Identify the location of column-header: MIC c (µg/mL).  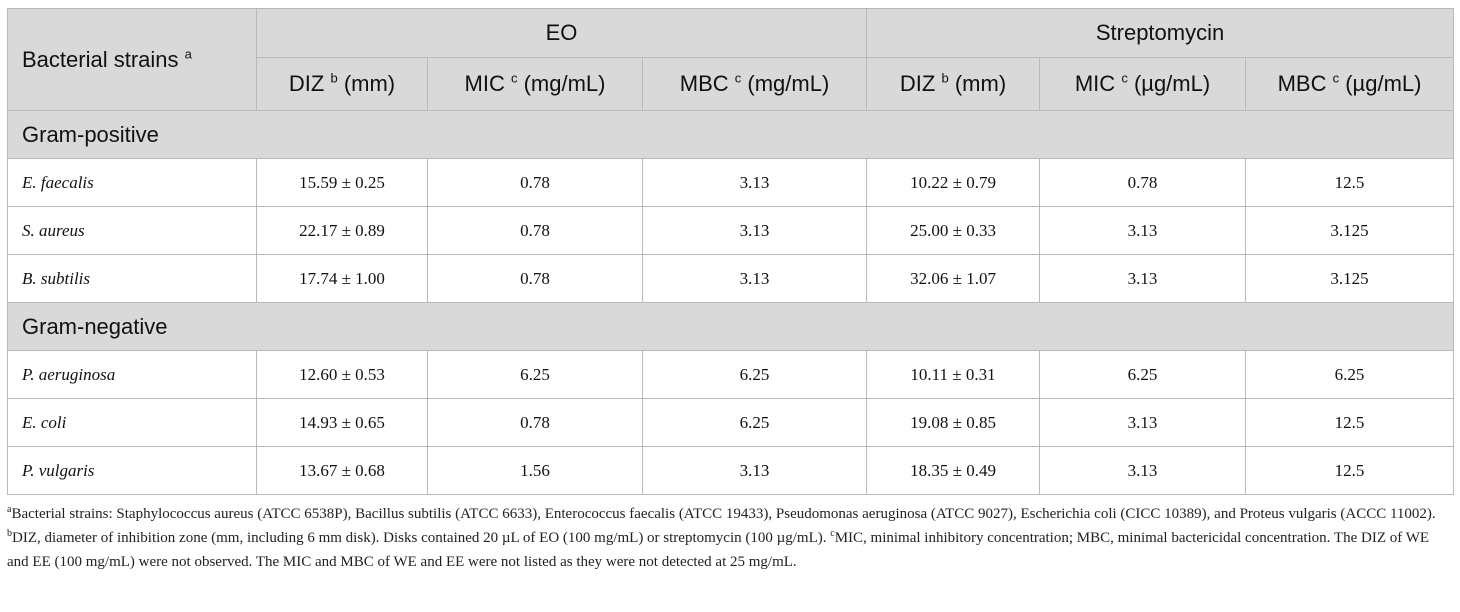
(1143, 84).